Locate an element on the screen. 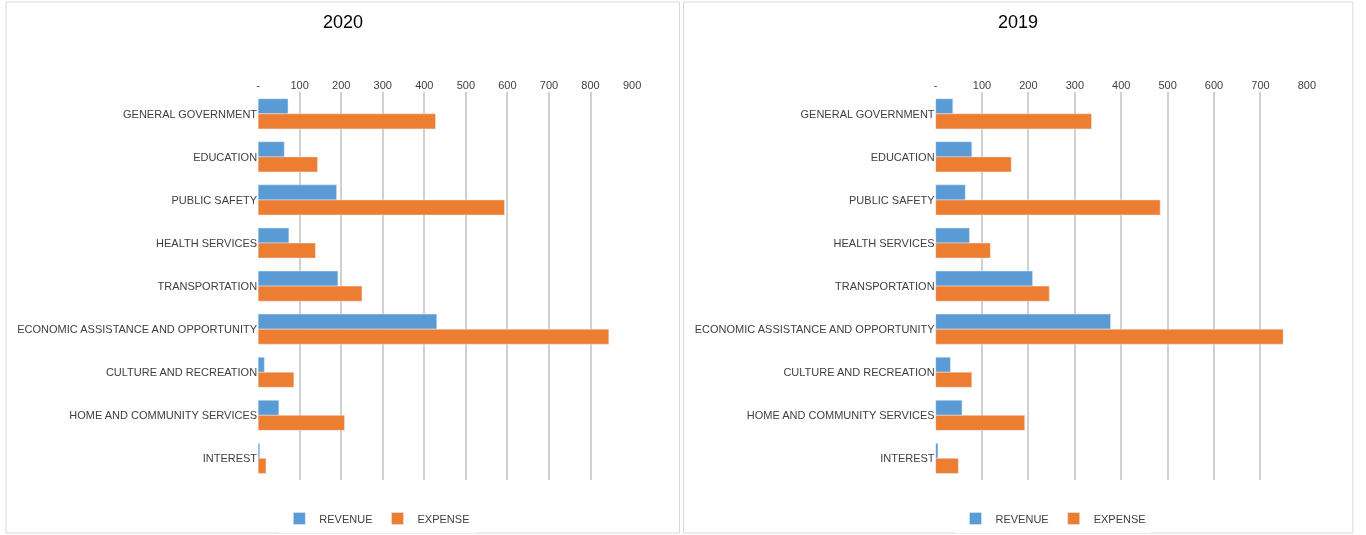  chart-title: 2020 is located at coordinates (343, 22).